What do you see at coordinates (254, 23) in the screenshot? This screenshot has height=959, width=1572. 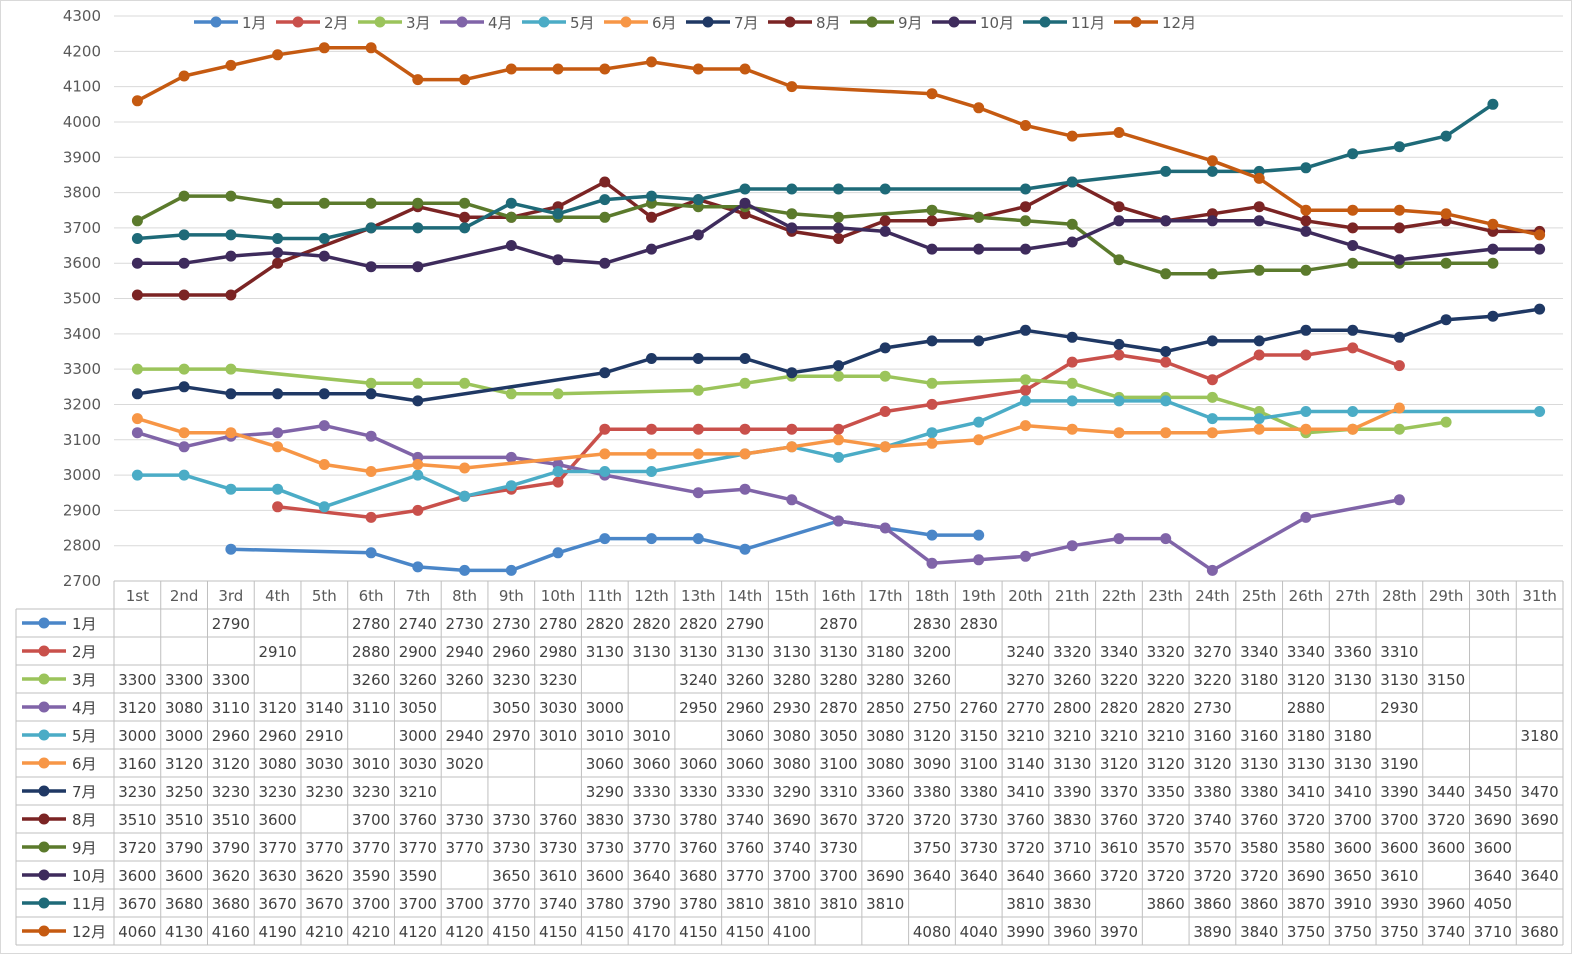 I see `legend-label: 1月` at bounding box center [254, 23].